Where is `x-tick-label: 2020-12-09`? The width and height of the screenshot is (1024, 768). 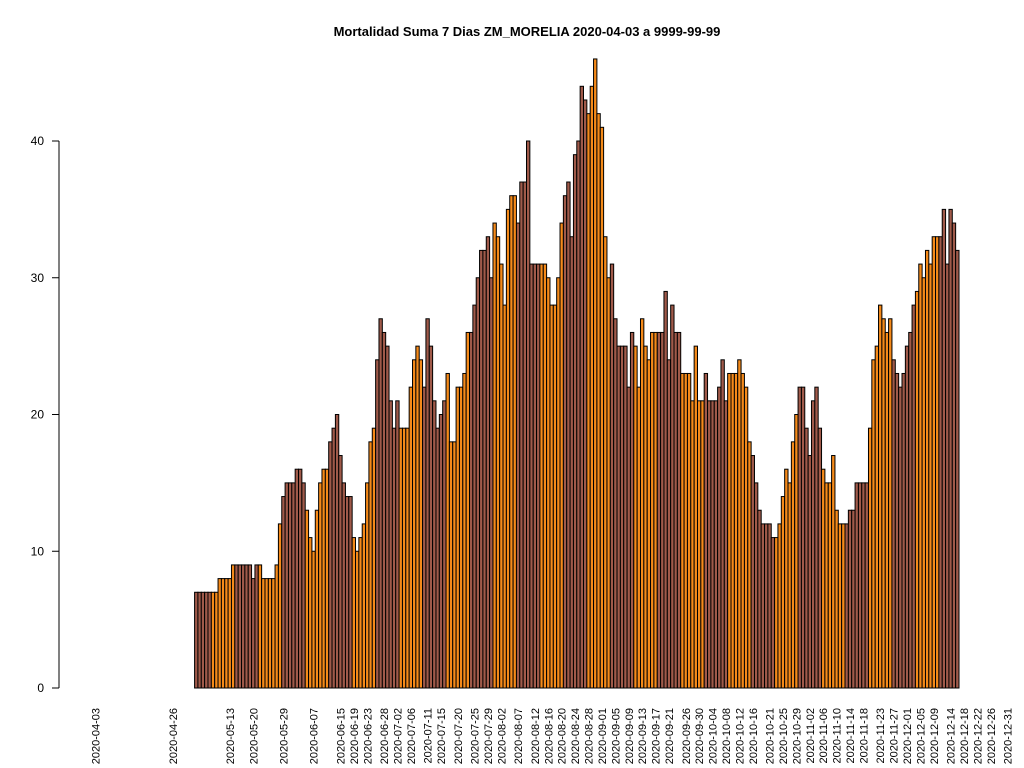
x-tick-label: 2020-12-09 is located at coordinates (935, 736).